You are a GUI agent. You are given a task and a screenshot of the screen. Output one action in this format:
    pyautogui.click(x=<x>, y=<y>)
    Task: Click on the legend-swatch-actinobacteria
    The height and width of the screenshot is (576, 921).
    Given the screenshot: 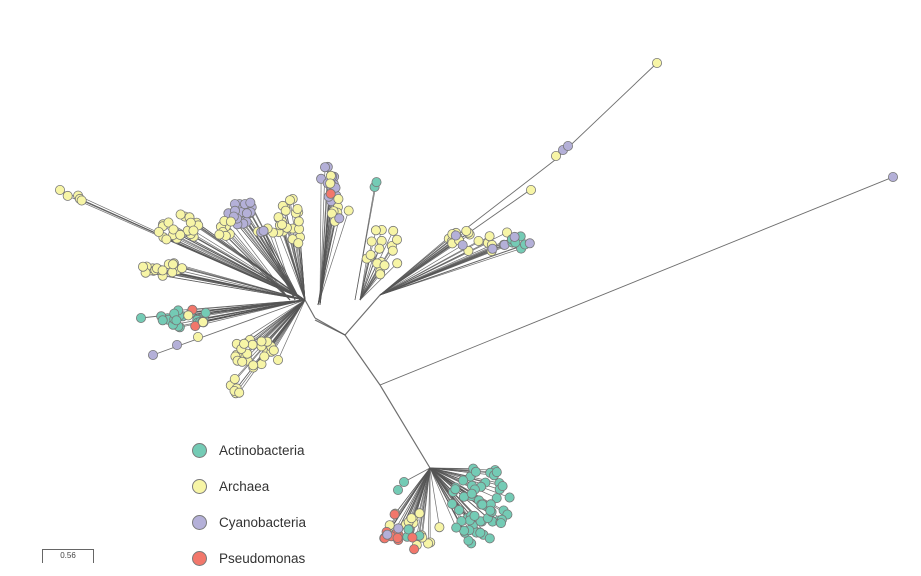 What is the action you would take?
    pyautogui.click(x=199, y=450)
    